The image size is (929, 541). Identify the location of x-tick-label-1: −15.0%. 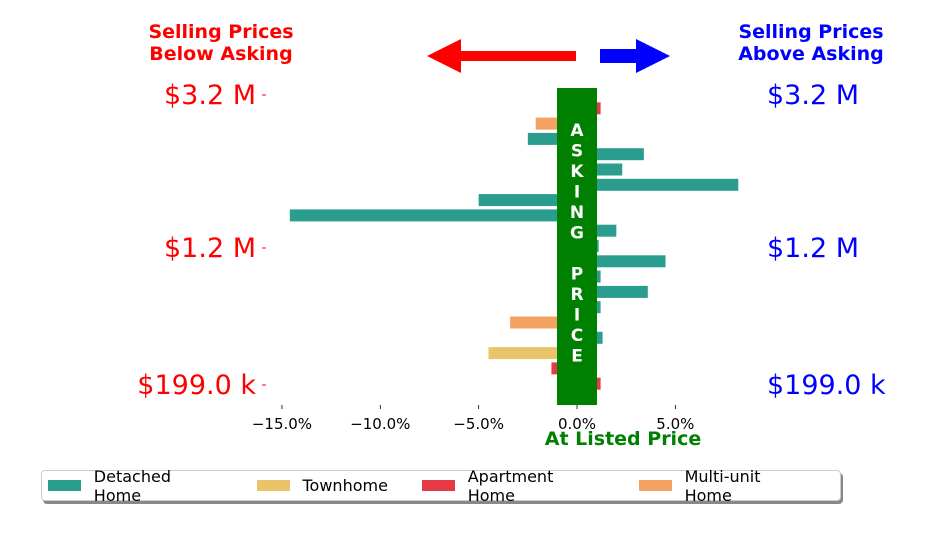
(282, 424).